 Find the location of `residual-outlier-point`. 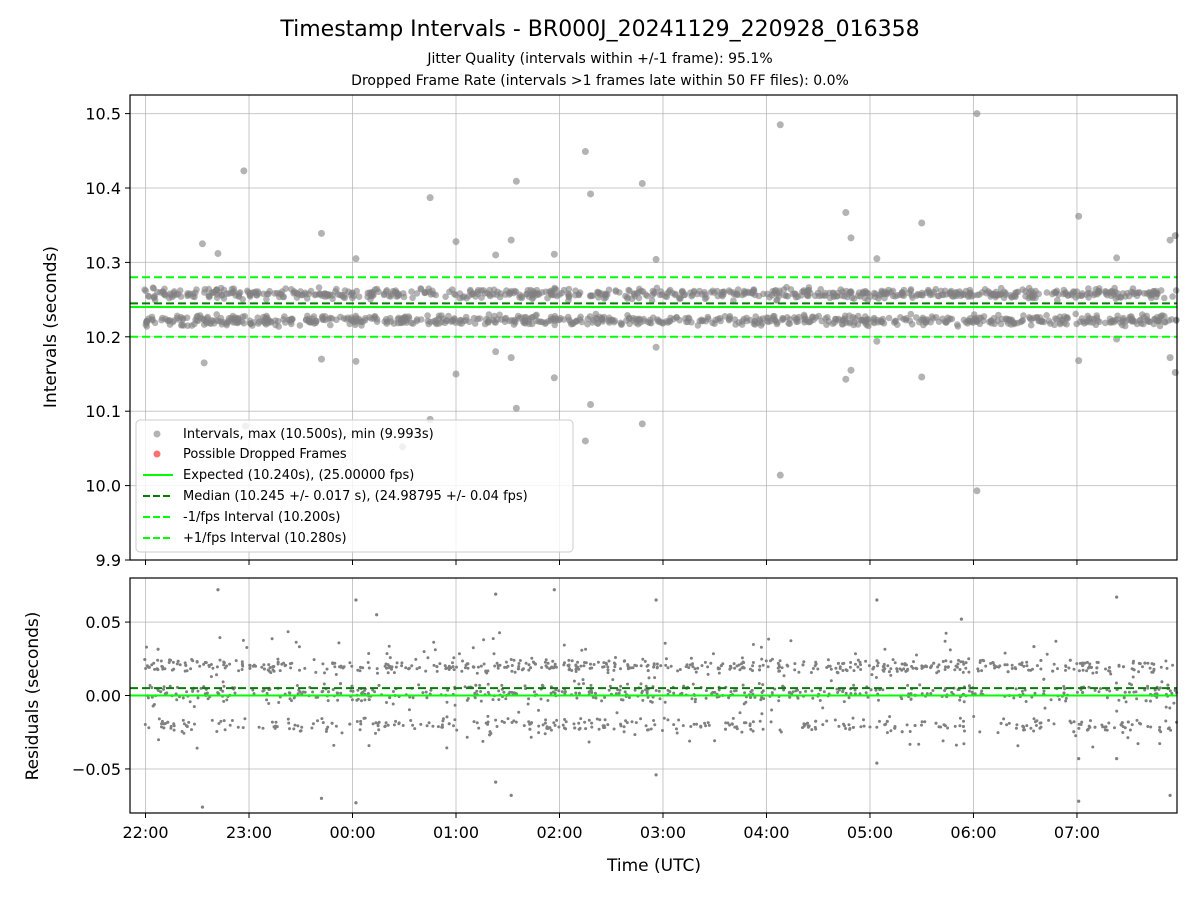

residual-outlier-point is located at coordinates (496, 594).